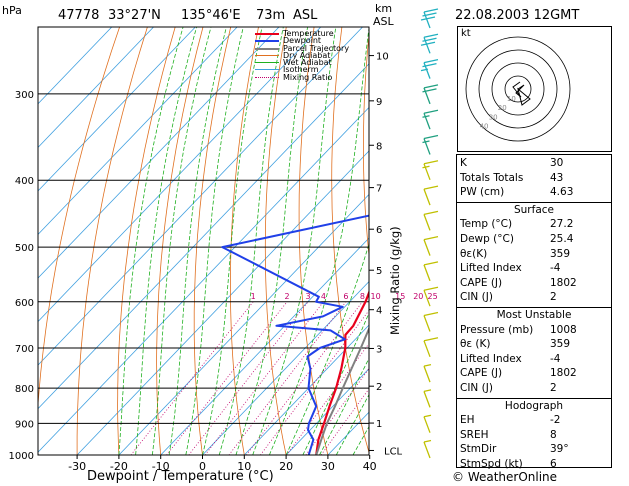 This screenshot has height=486, width=629. Describe the element at coordinates (393, 451) in the screenshot. I see `km-tick-label: LCL` at that location.